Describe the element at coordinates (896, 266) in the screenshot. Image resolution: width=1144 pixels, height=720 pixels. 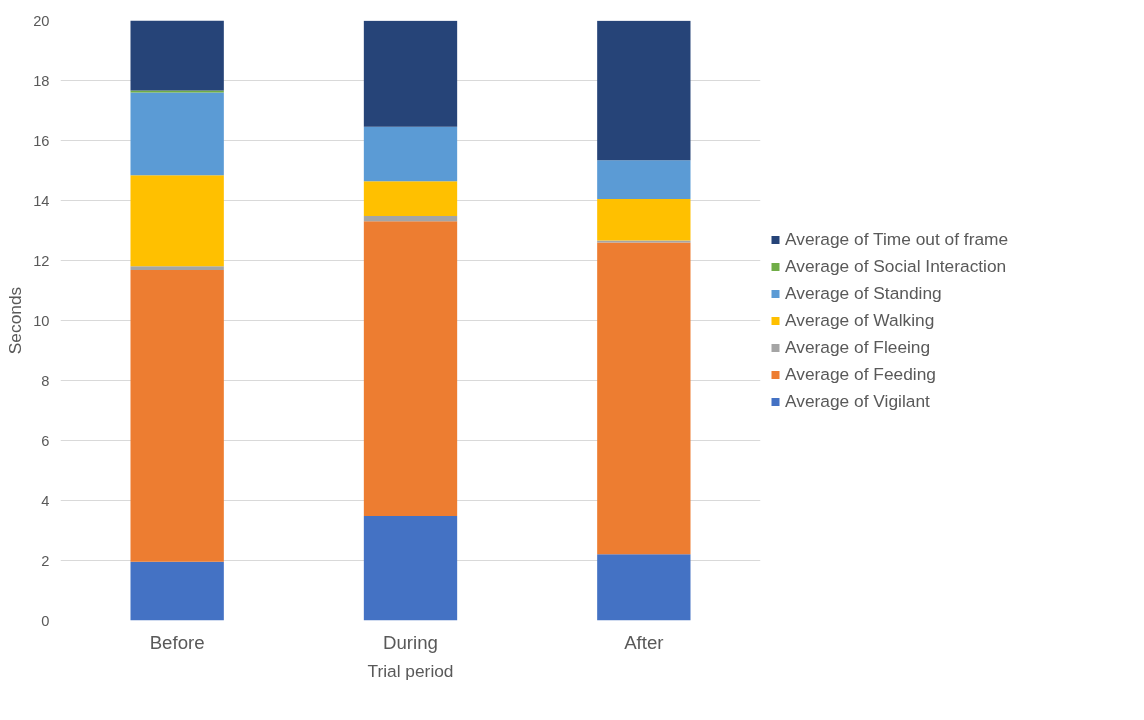
I see `legend-label: Average of Social Interaction` at that location.